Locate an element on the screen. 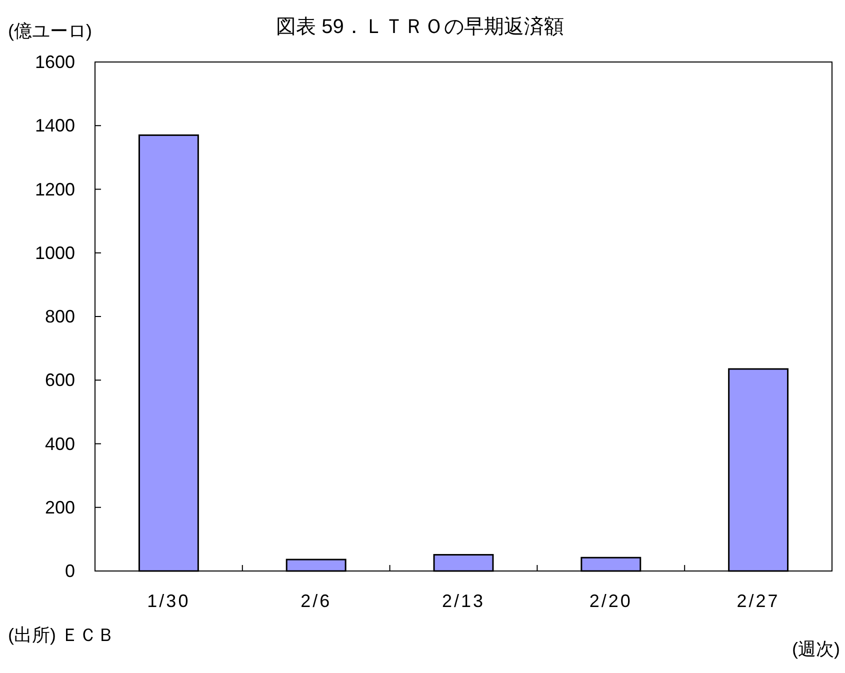 This screenshot has width=845, height=673. y-tick-label: 1200 is located at coordinates (54, 189).